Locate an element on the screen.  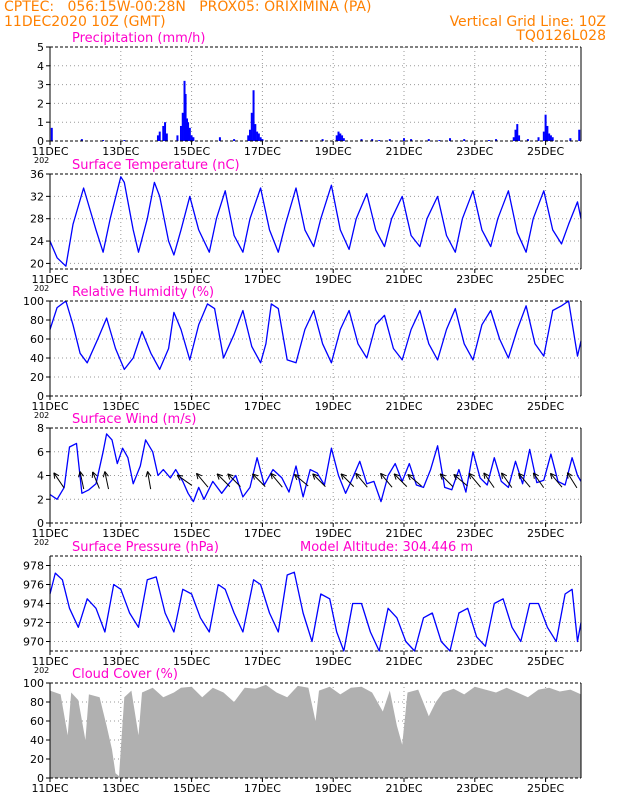
y-tick-label: 100 is located at coordinates (33, 683).